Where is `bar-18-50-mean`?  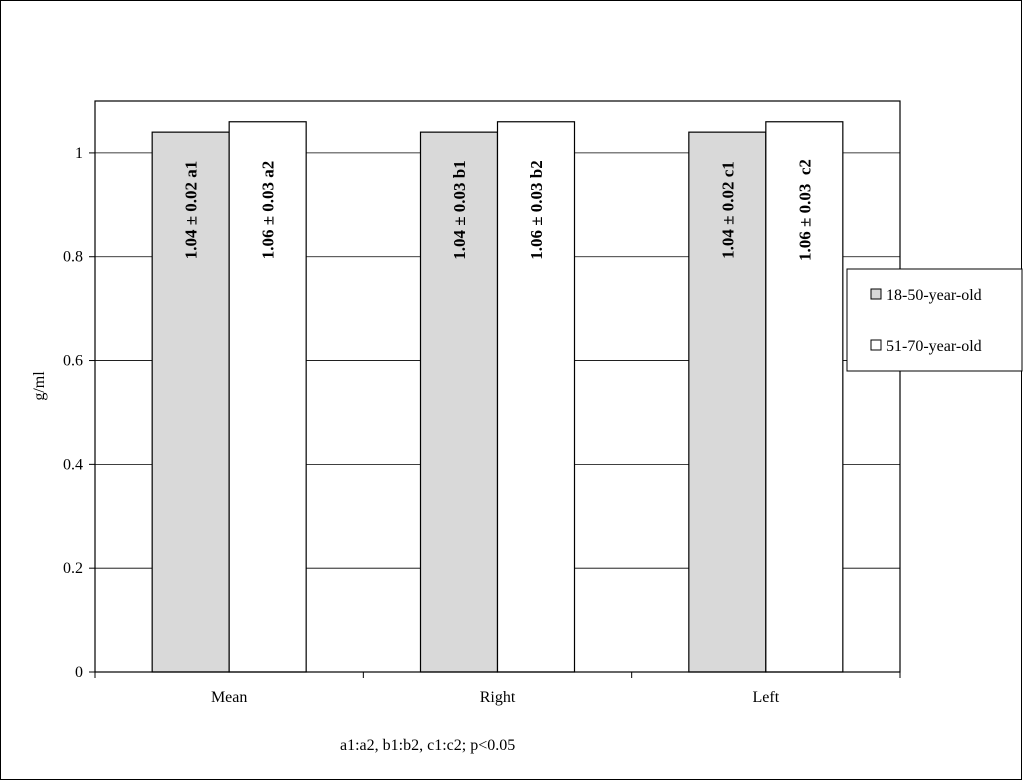 bar-18-50-mean is located at coordinates (190, 402).